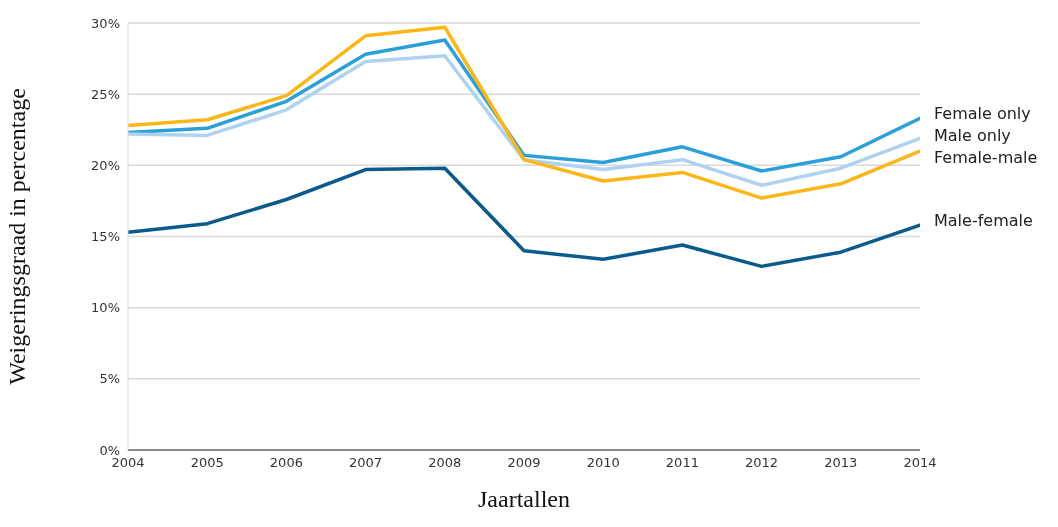 The height and width of the screenshot is (527, 1058). I want to click on series-label: Male-female, so click(983, 220).